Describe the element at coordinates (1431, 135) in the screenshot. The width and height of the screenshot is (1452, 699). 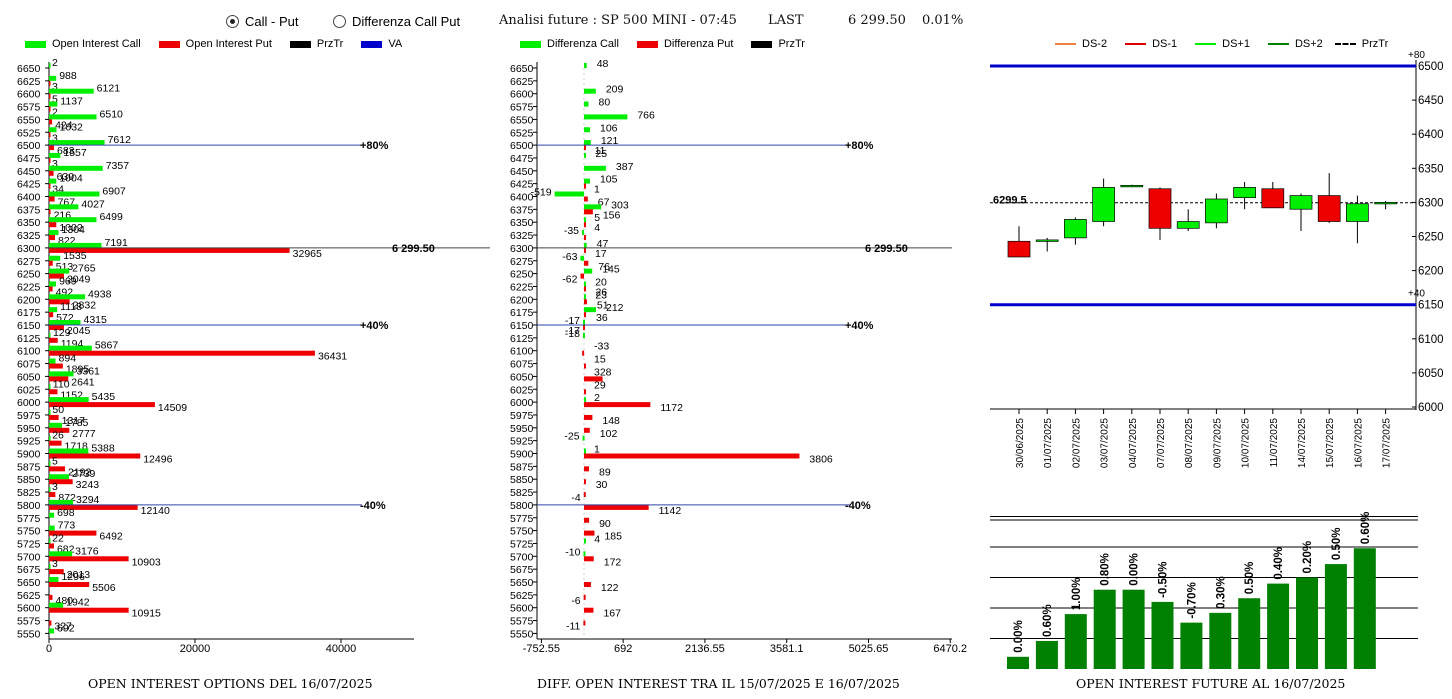
I see `y-tick-label: 6400` at that location.